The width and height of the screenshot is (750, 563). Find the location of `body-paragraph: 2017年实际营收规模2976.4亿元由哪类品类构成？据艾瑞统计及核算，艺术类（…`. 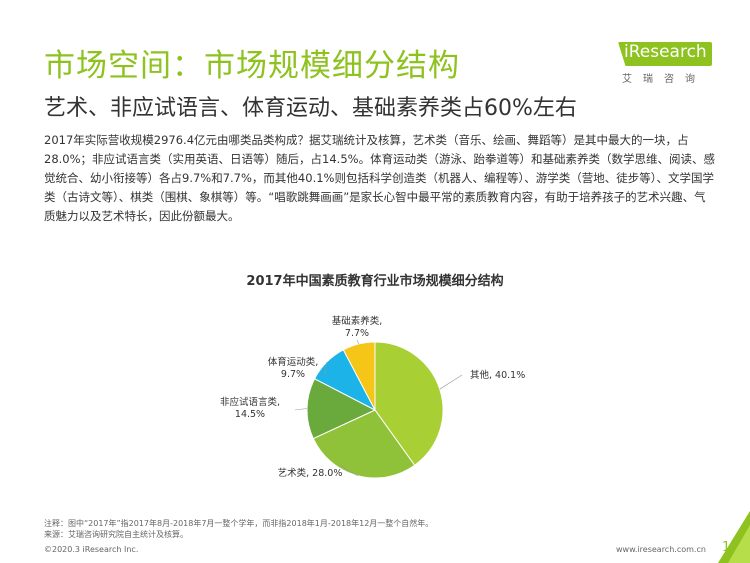

body-paragraph: 2017年实际营收规模2976.4亿元由哪类品类构成？据艾瑞统计及核算，艺术类（… is located at coordinates (380, 178).